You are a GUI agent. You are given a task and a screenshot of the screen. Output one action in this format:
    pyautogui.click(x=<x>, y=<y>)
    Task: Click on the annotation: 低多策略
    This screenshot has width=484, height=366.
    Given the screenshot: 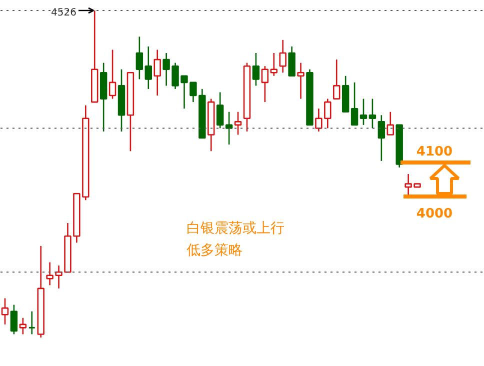 What is the action you would take?
    pyautogui.click(x=214, y=250)
    